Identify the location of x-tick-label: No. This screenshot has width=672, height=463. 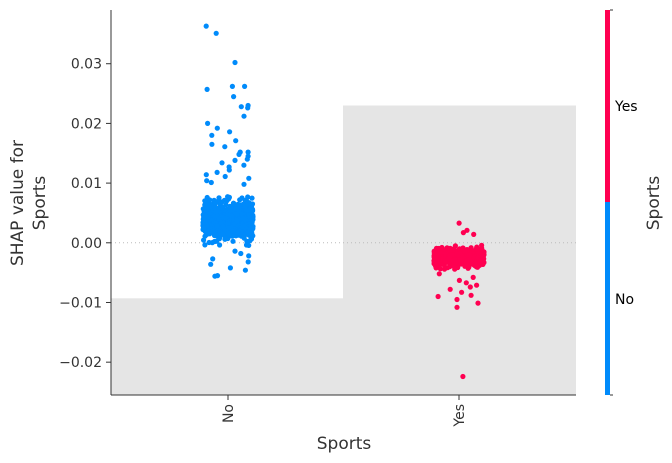
(229, 413).